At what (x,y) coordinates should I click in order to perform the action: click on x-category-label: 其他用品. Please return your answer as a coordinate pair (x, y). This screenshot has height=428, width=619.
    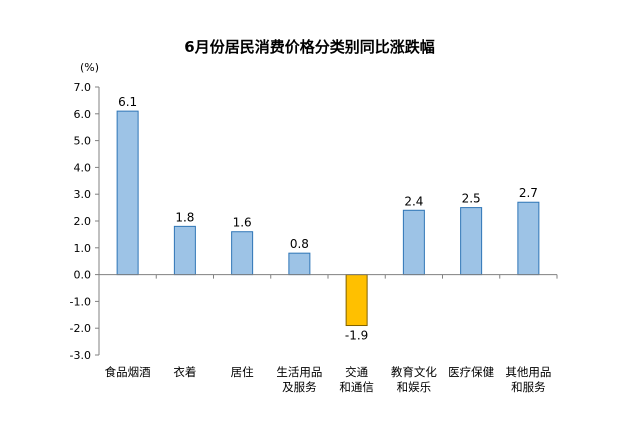
    Looking at the image, I should click on (528, 372).